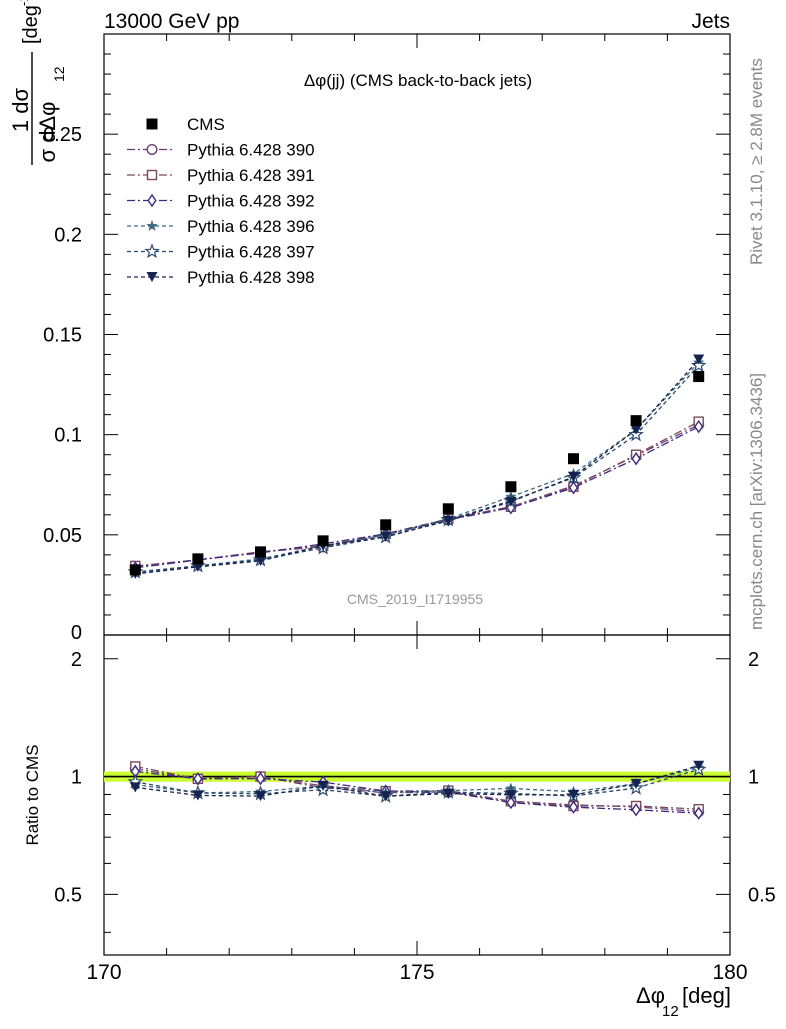 The image size is (786, 1029). Describe the element at coordinates (206, 124) in the screenshot. I see `legend-label-cms: CMS` at that location.